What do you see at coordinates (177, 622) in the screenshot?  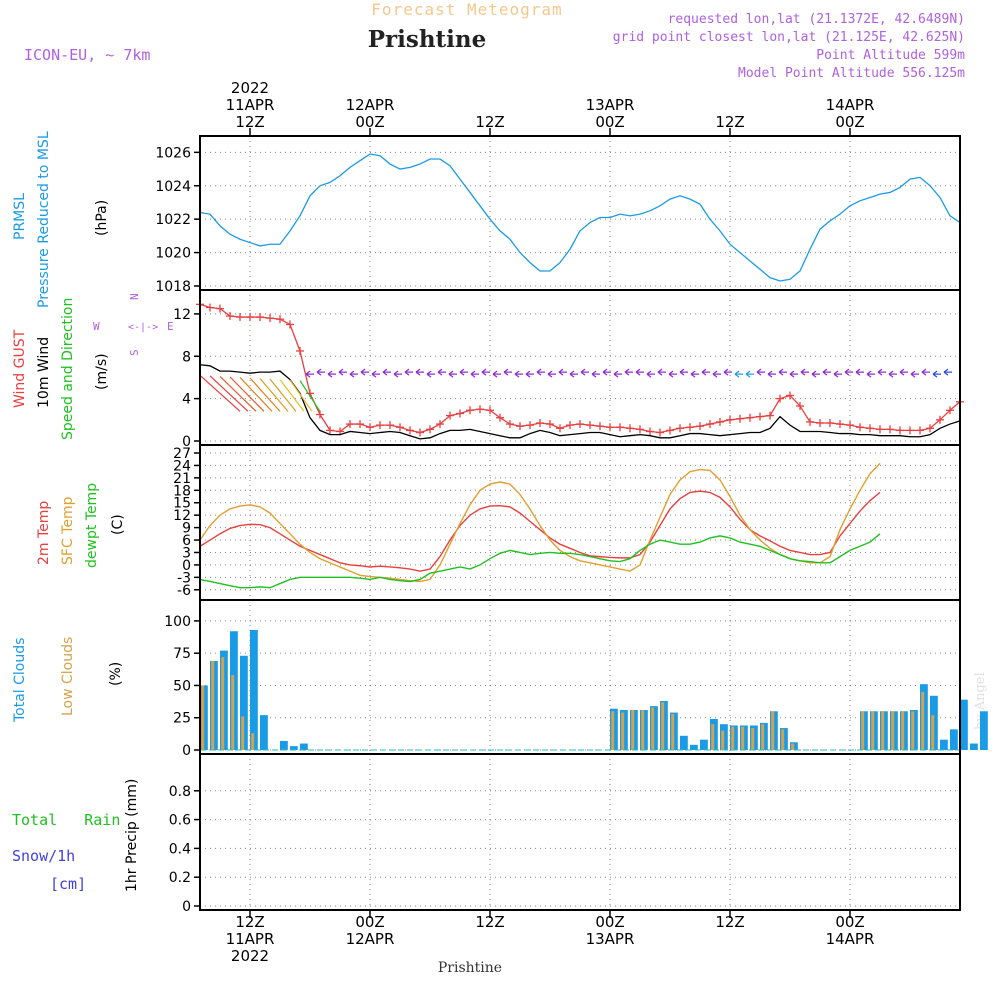 I see `y-tick-label: 100` at bounding box center [177, 622].